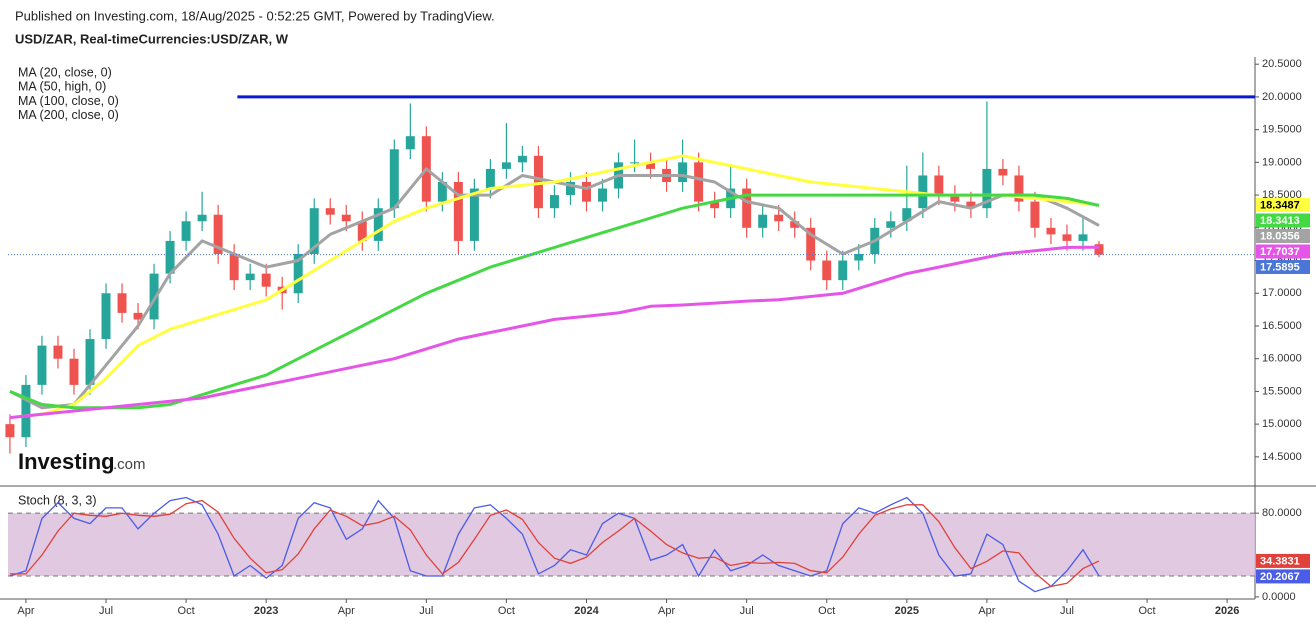 This screenshot has width=1316, height=625. What do you see at coordinates (1280, 561) in the screenshot?
I see `value-badge-label: 34.3831` at bounding box center [1280, 561].